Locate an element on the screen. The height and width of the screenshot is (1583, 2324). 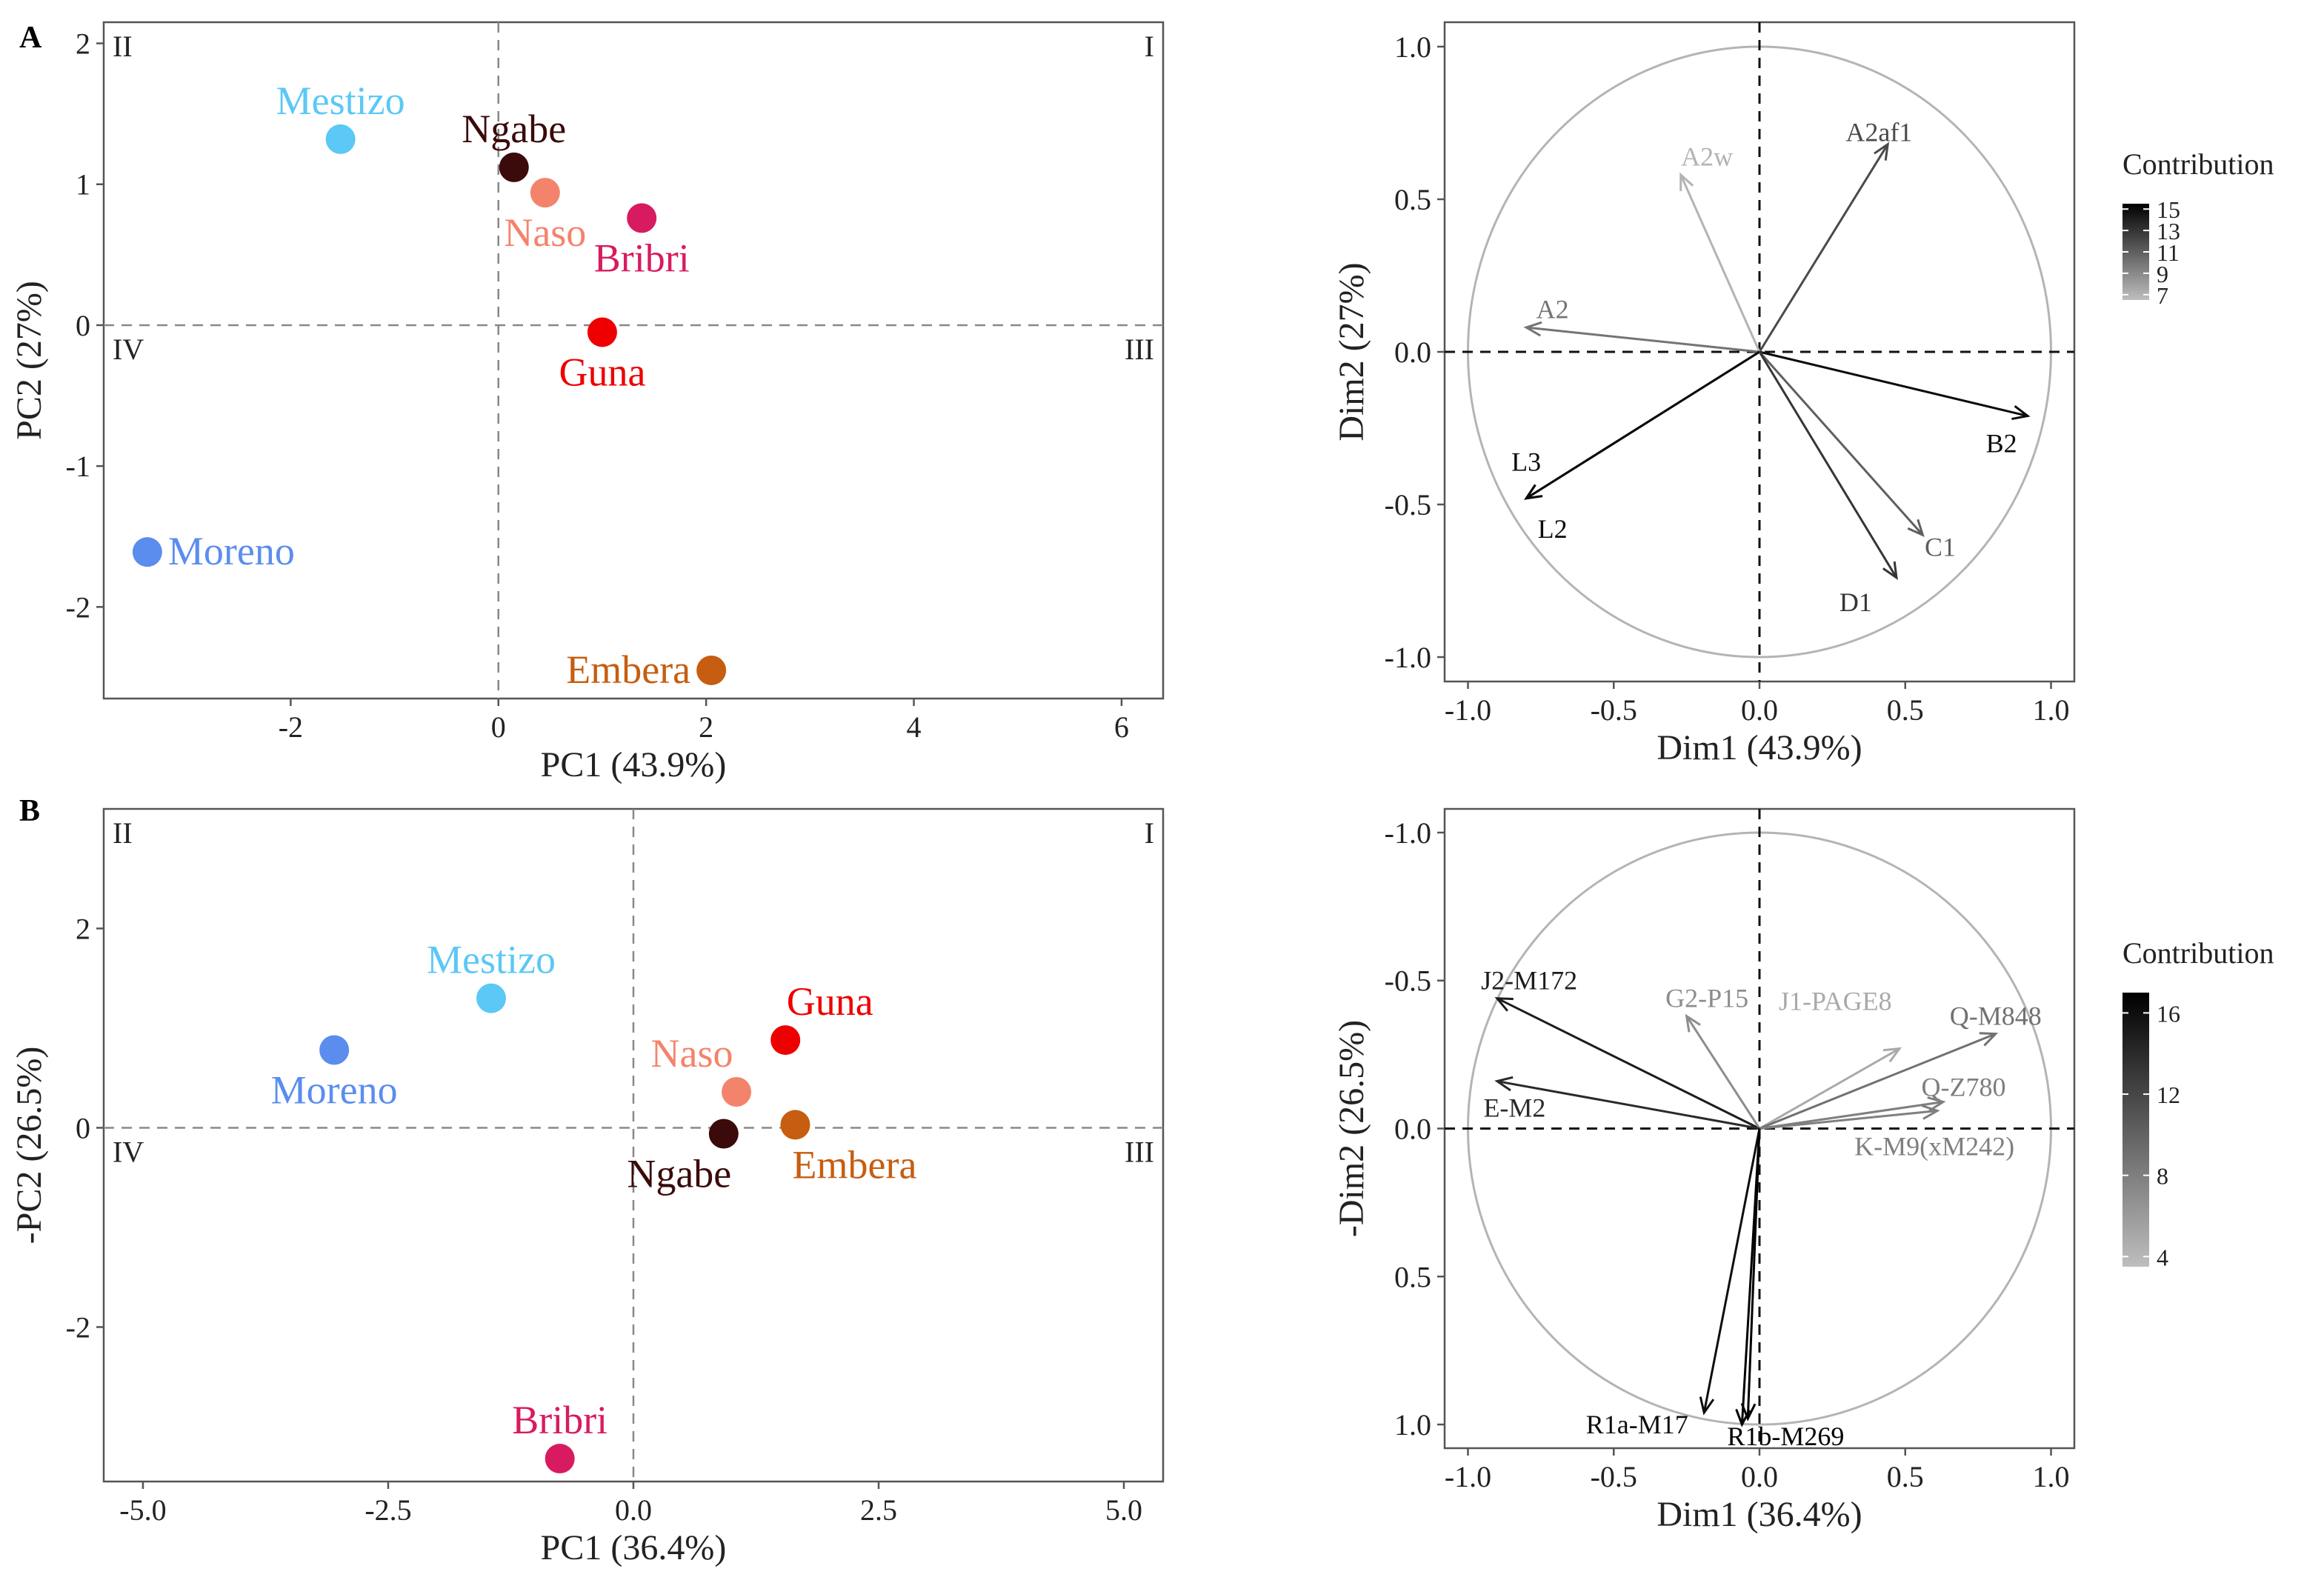
A-scatter-y-tick-label: 0 is located at coordinates (83, 325).